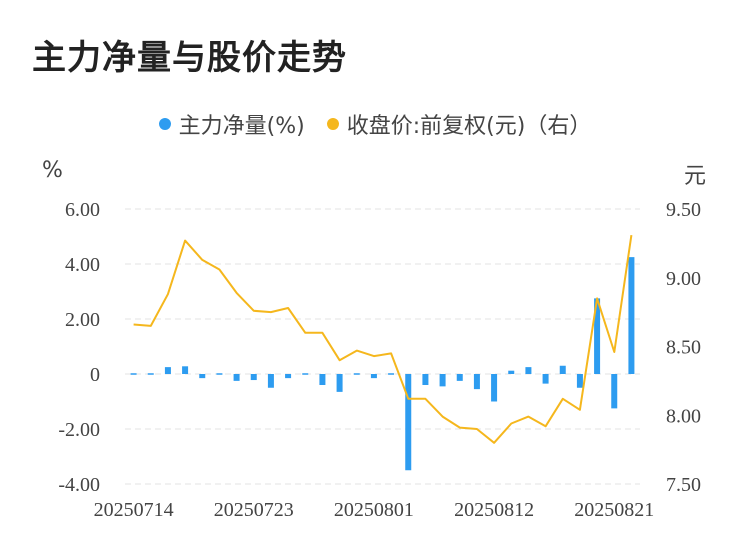 The width and height of the screenshot is (750, 558). What do you see at coordinates (134, 510) in the screenshot?
I see `x-tick-label: 20250714` at bounding box center [134, 510].